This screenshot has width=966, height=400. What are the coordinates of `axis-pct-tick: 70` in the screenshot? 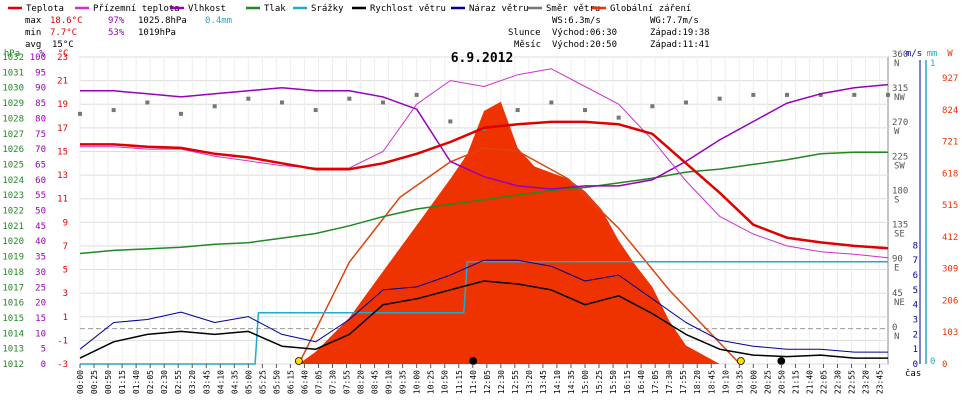 It's located at (40, 150).